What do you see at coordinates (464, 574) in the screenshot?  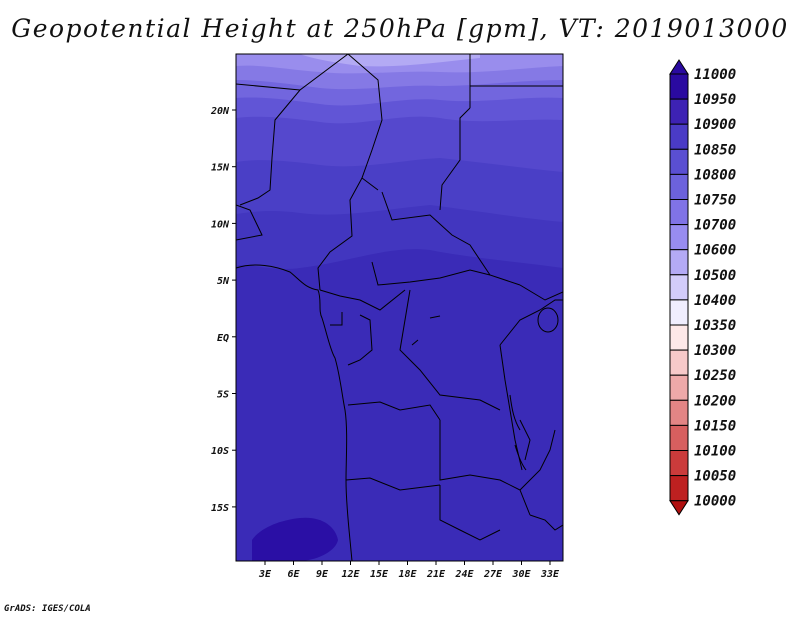 I see `lon-tick-label: 24E` at bounding box center [464, 574].